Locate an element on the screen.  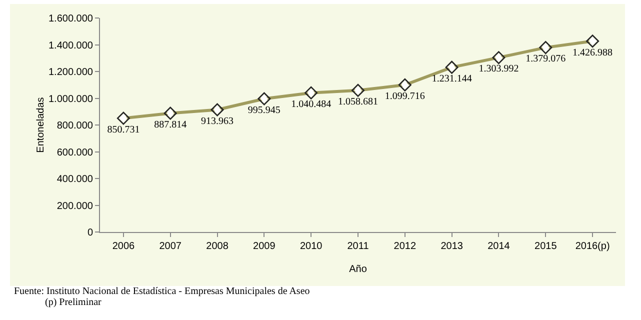
y-tick-label: 600.000 is located at coordinates (75, 152).